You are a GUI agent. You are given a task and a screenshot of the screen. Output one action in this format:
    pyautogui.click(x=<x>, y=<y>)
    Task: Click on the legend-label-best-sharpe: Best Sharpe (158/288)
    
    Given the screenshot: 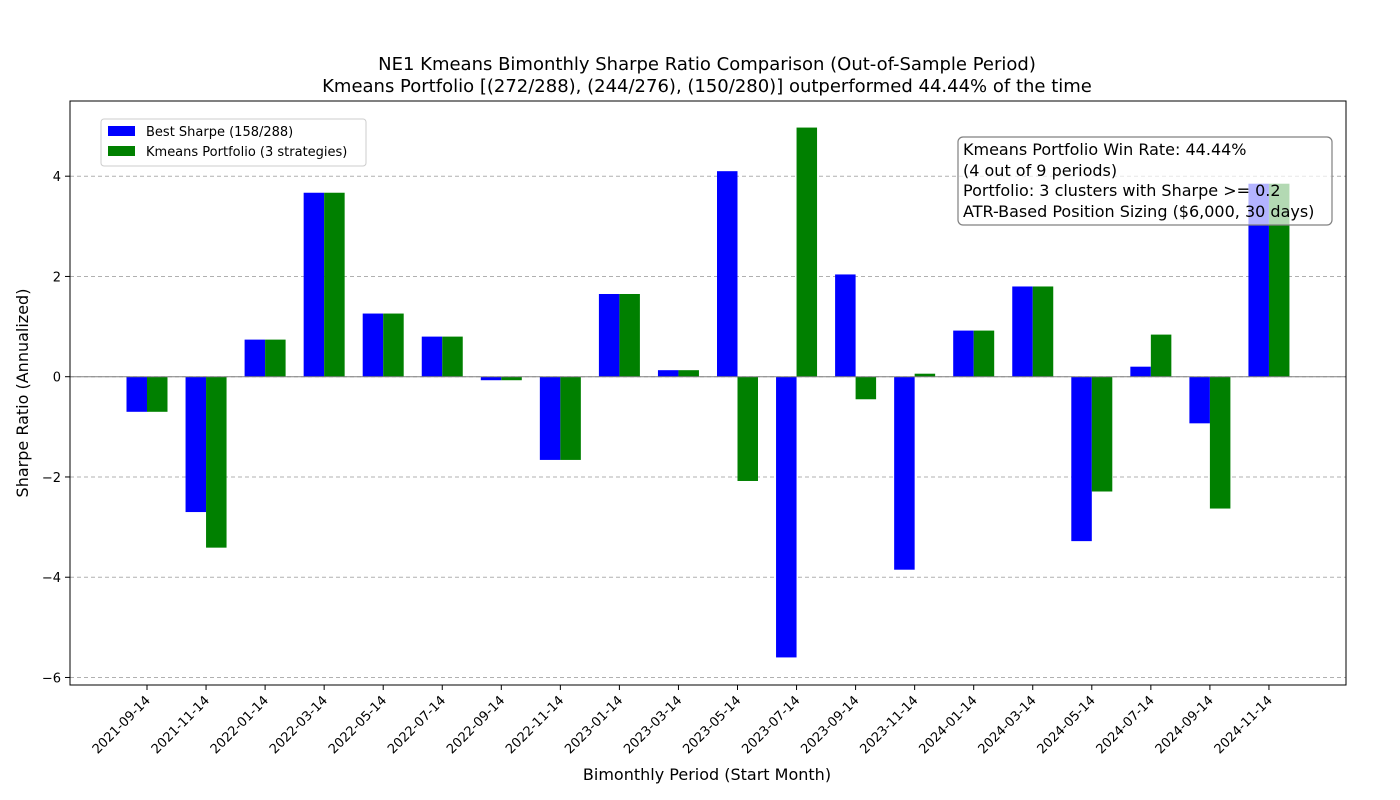 What is the action you would take?
    pyautogui.click(x=219, y=132)
    